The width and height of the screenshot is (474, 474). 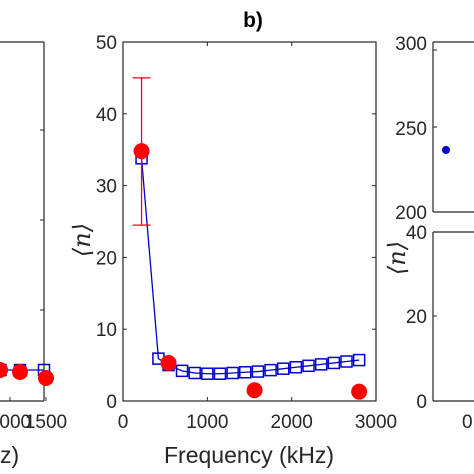 I want to click on left-panel: 1000 1500 z), so click(x=33, y=254).